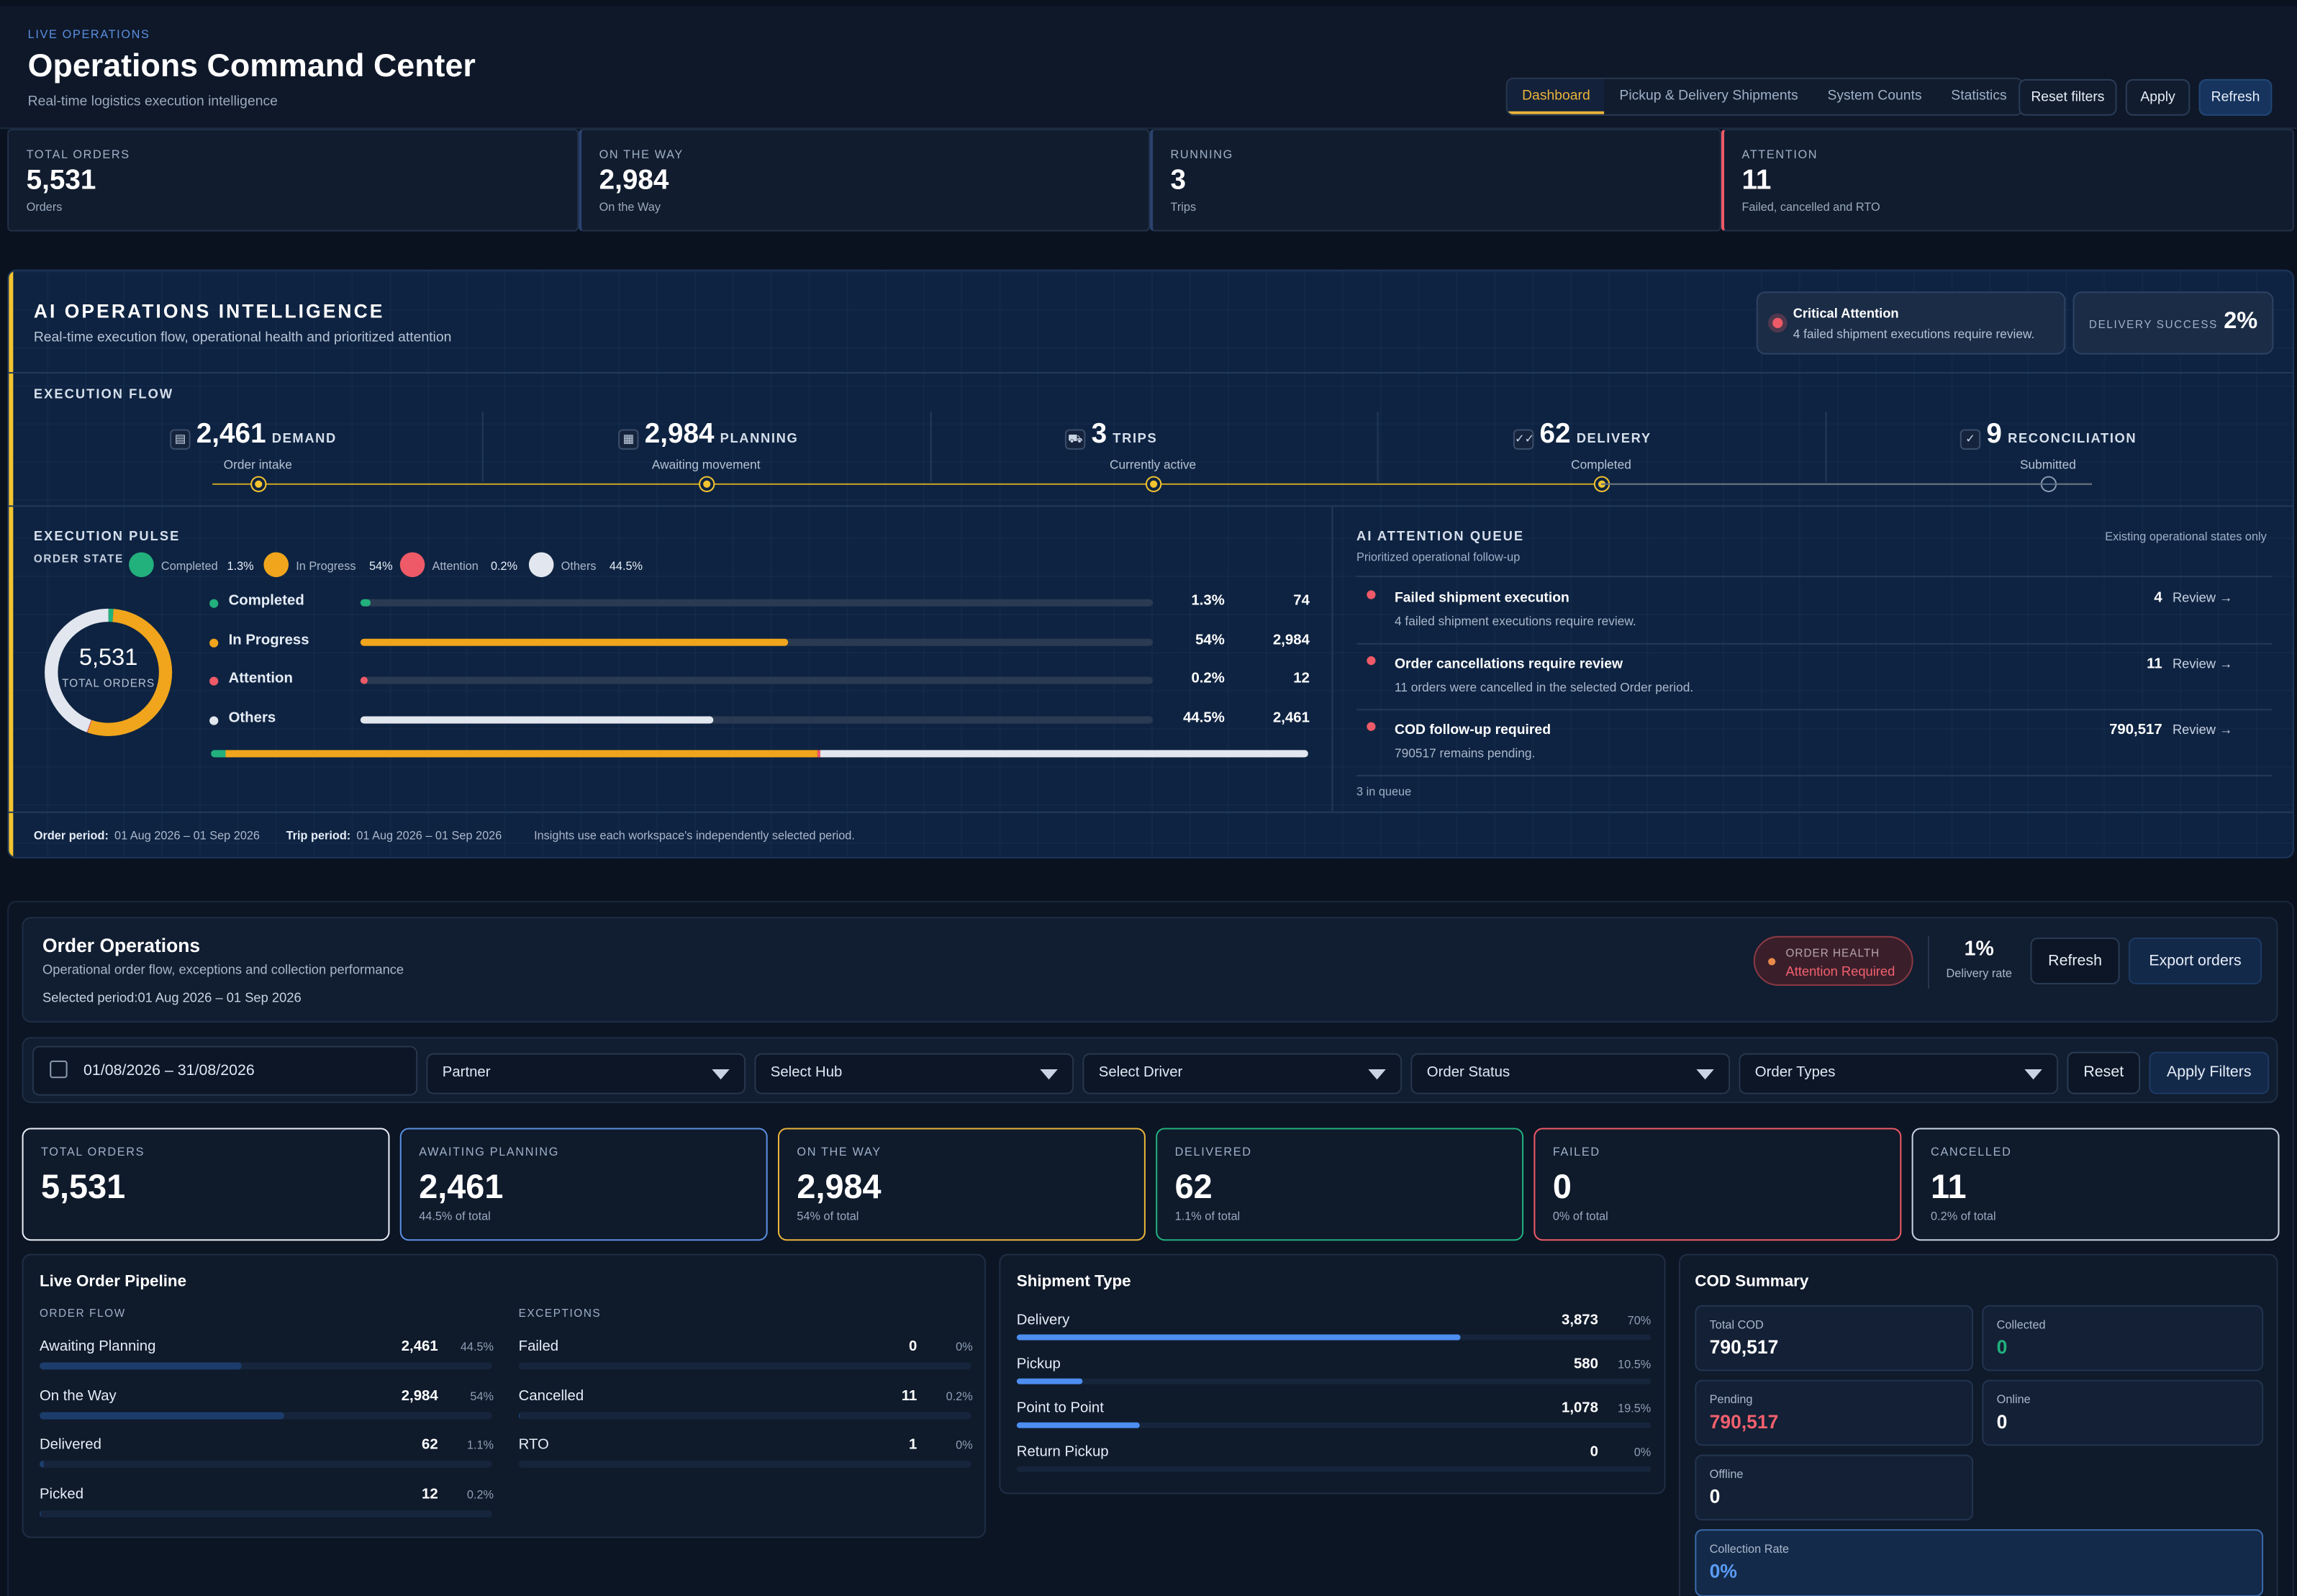 Image resolution: width=2297 pixels, height=1596 pixels. Describe the element at coordinates (97, 1347) in the screenshot. I see `pipeline-row-label: Awaiting Planning` at that location.